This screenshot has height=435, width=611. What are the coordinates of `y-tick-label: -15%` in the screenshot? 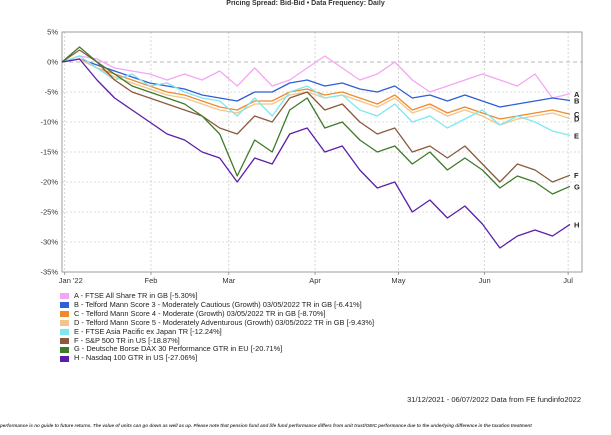 It's located at (49, 152).